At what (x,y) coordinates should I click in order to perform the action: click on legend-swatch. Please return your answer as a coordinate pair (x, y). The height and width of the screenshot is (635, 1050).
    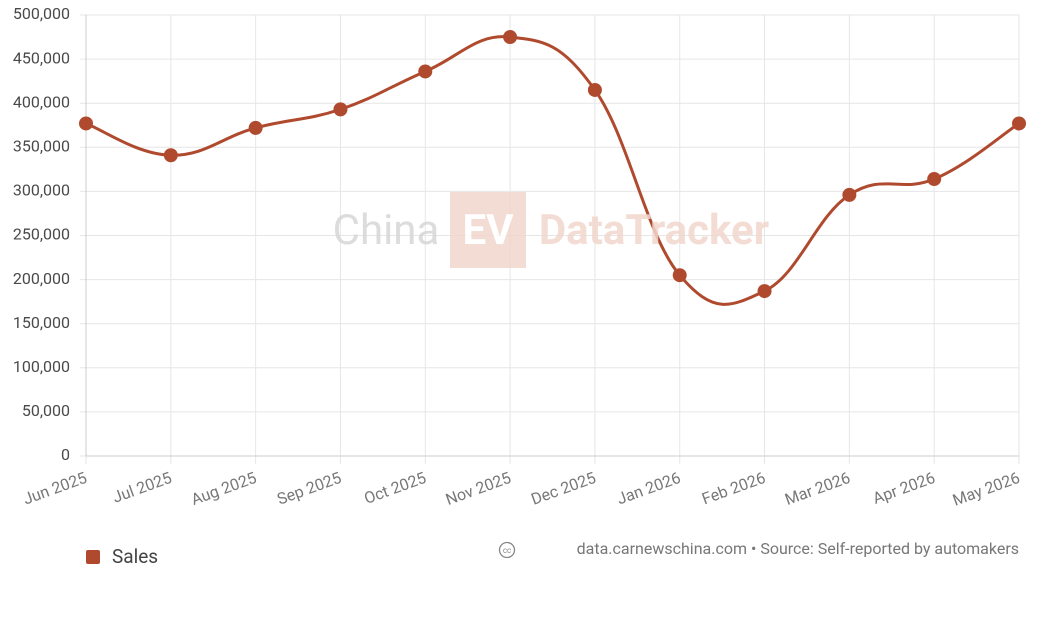
    Looking at the image, I should click on (93, 557).